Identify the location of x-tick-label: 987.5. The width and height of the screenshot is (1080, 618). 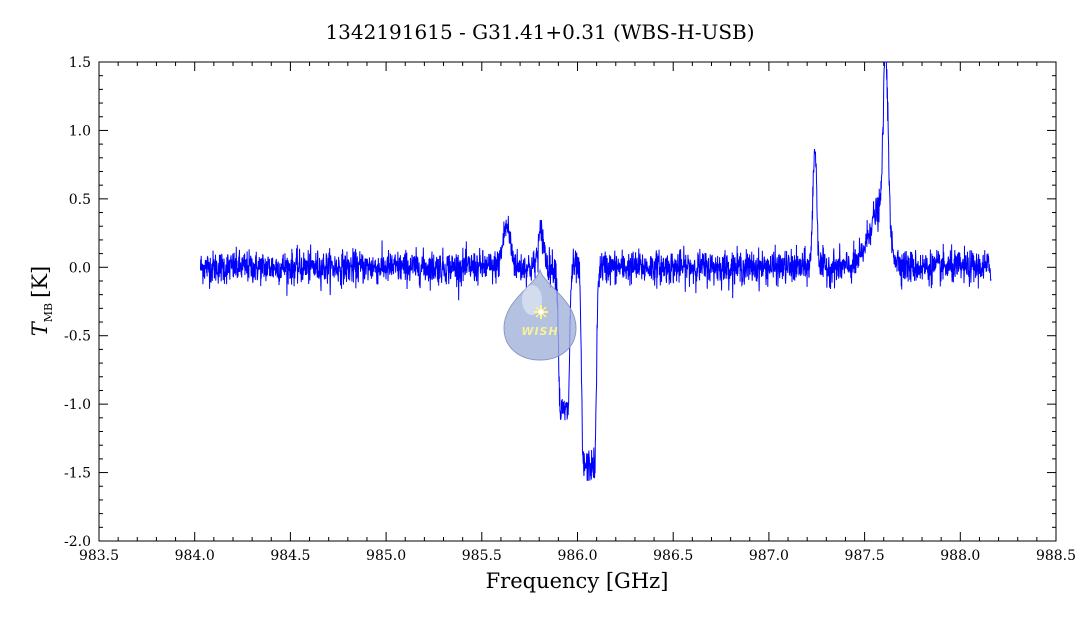
(865, 556).